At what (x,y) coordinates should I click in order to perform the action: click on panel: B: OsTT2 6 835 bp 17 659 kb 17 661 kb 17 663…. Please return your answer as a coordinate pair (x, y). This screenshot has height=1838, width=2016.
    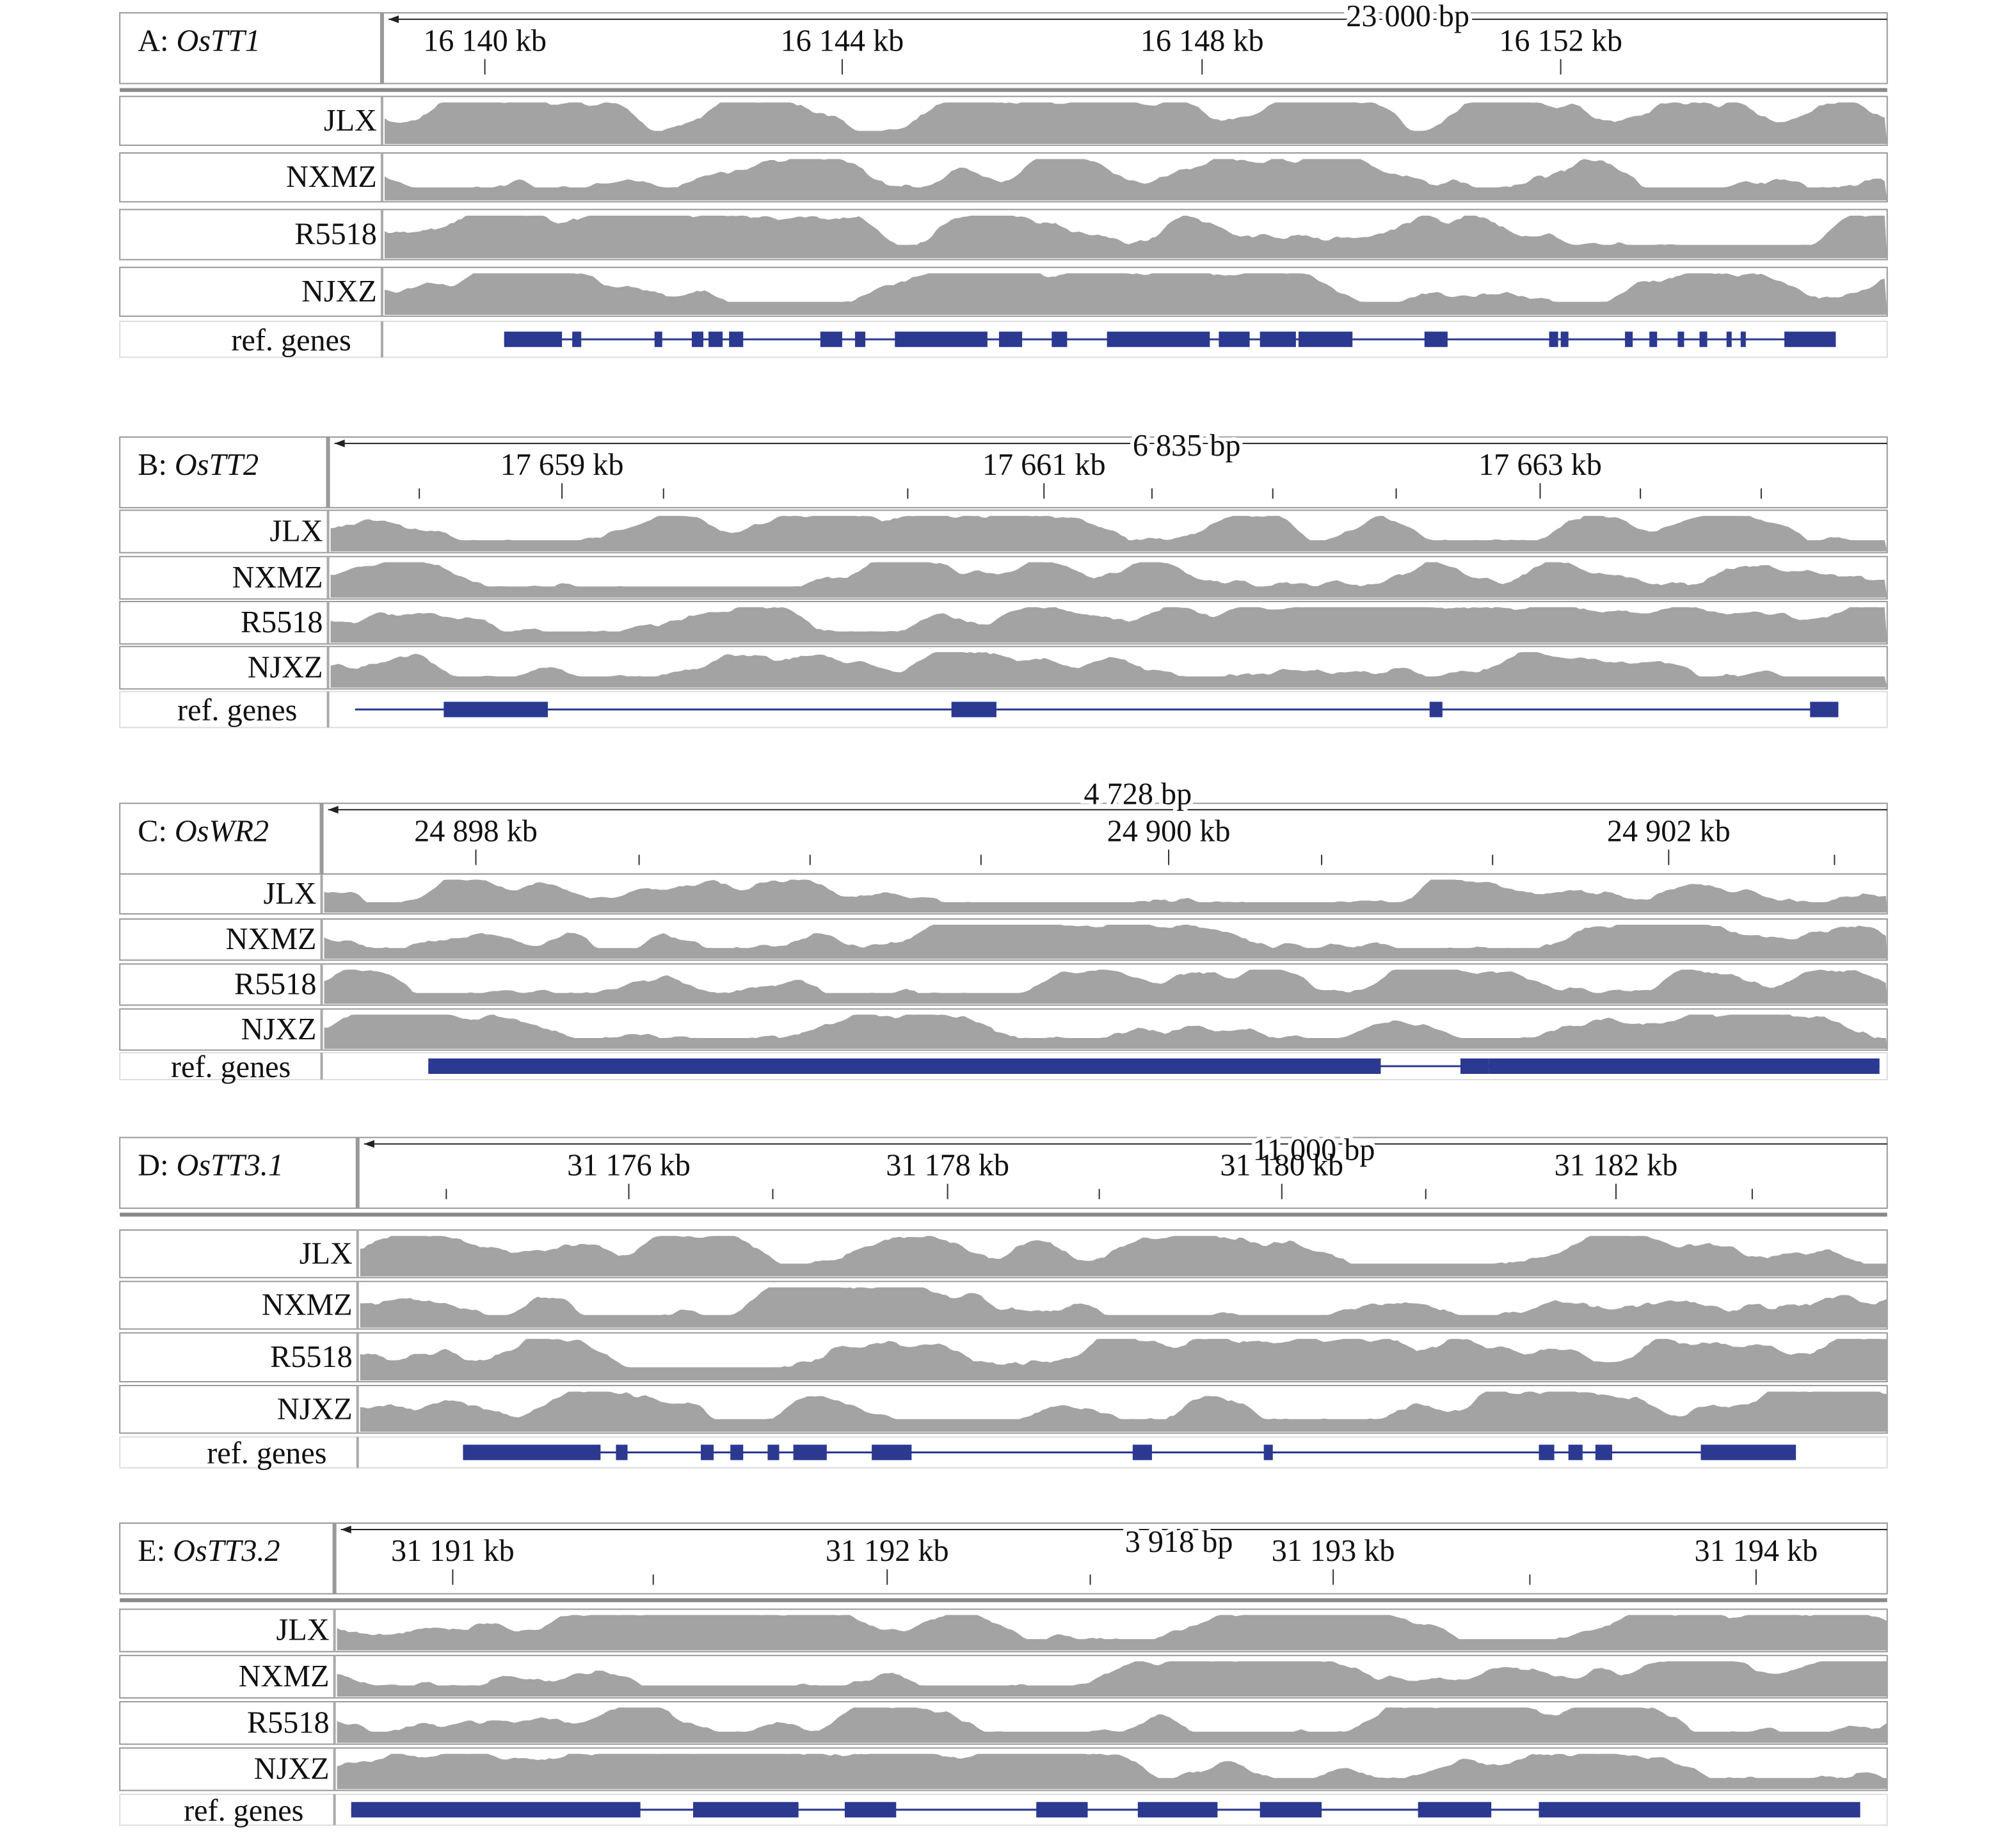
    Looking at the image, I should click on (1003, 577).